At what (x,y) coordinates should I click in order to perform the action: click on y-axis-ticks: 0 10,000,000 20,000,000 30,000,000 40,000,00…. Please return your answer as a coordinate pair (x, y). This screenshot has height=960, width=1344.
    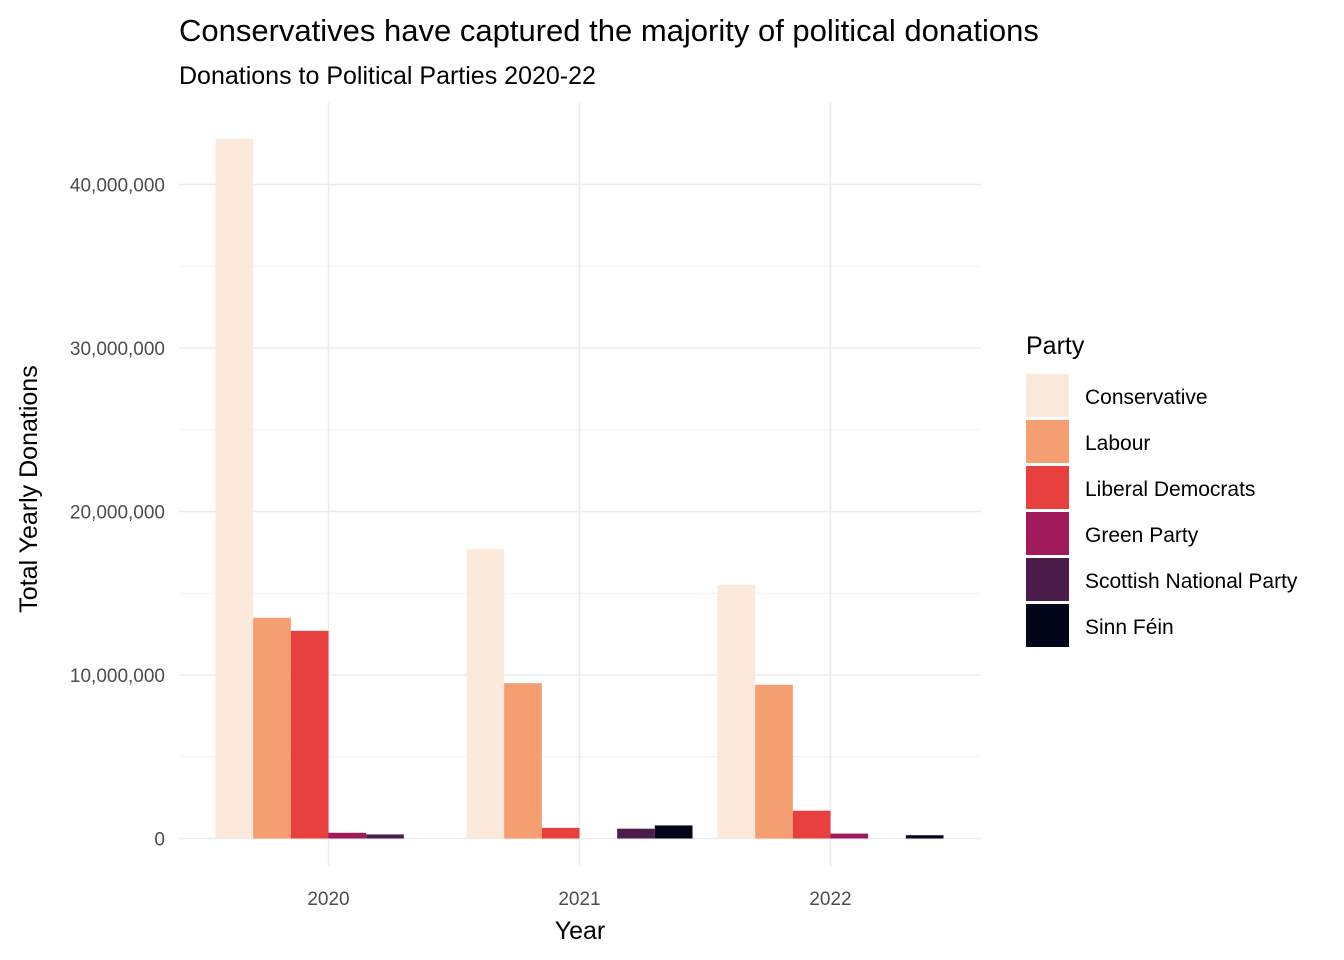
    Looking at the image, I should click on (117, 513).